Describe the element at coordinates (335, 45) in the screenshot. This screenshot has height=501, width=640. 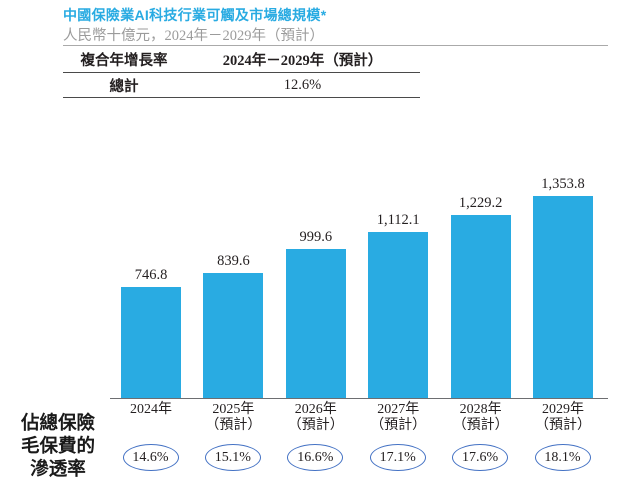
I see `top-divider-line` at that location.